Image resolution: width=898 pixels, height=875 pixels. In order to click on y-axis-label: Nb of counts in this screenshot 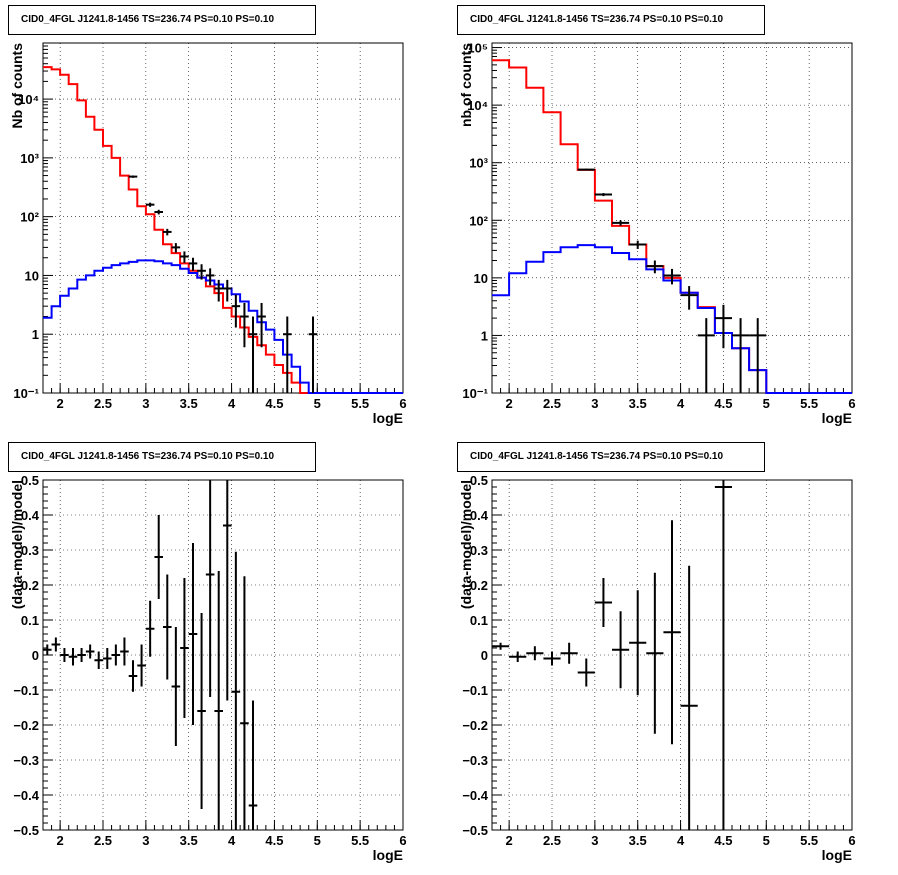, I will do `click(17, 86)`.